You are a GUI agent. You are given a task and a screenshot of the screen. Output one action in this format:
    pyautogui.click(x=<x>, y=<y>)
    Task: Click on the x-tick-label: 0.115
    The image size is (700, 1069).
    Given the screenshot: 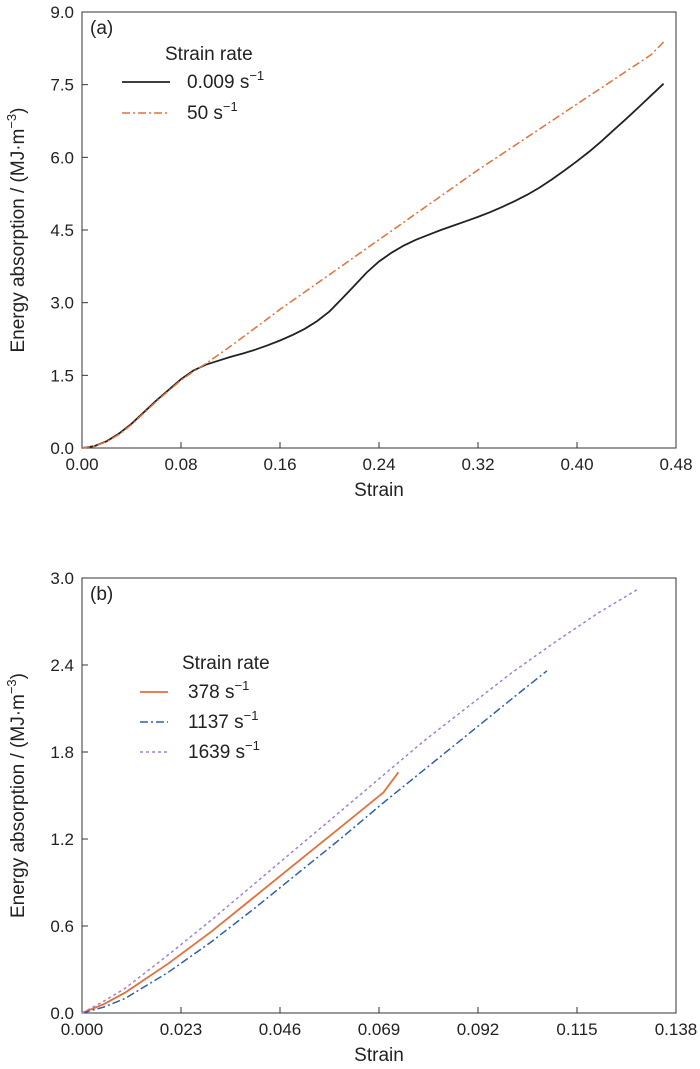 What is the action you would take?
    pyautogui.click(x=576, y=1029)
    